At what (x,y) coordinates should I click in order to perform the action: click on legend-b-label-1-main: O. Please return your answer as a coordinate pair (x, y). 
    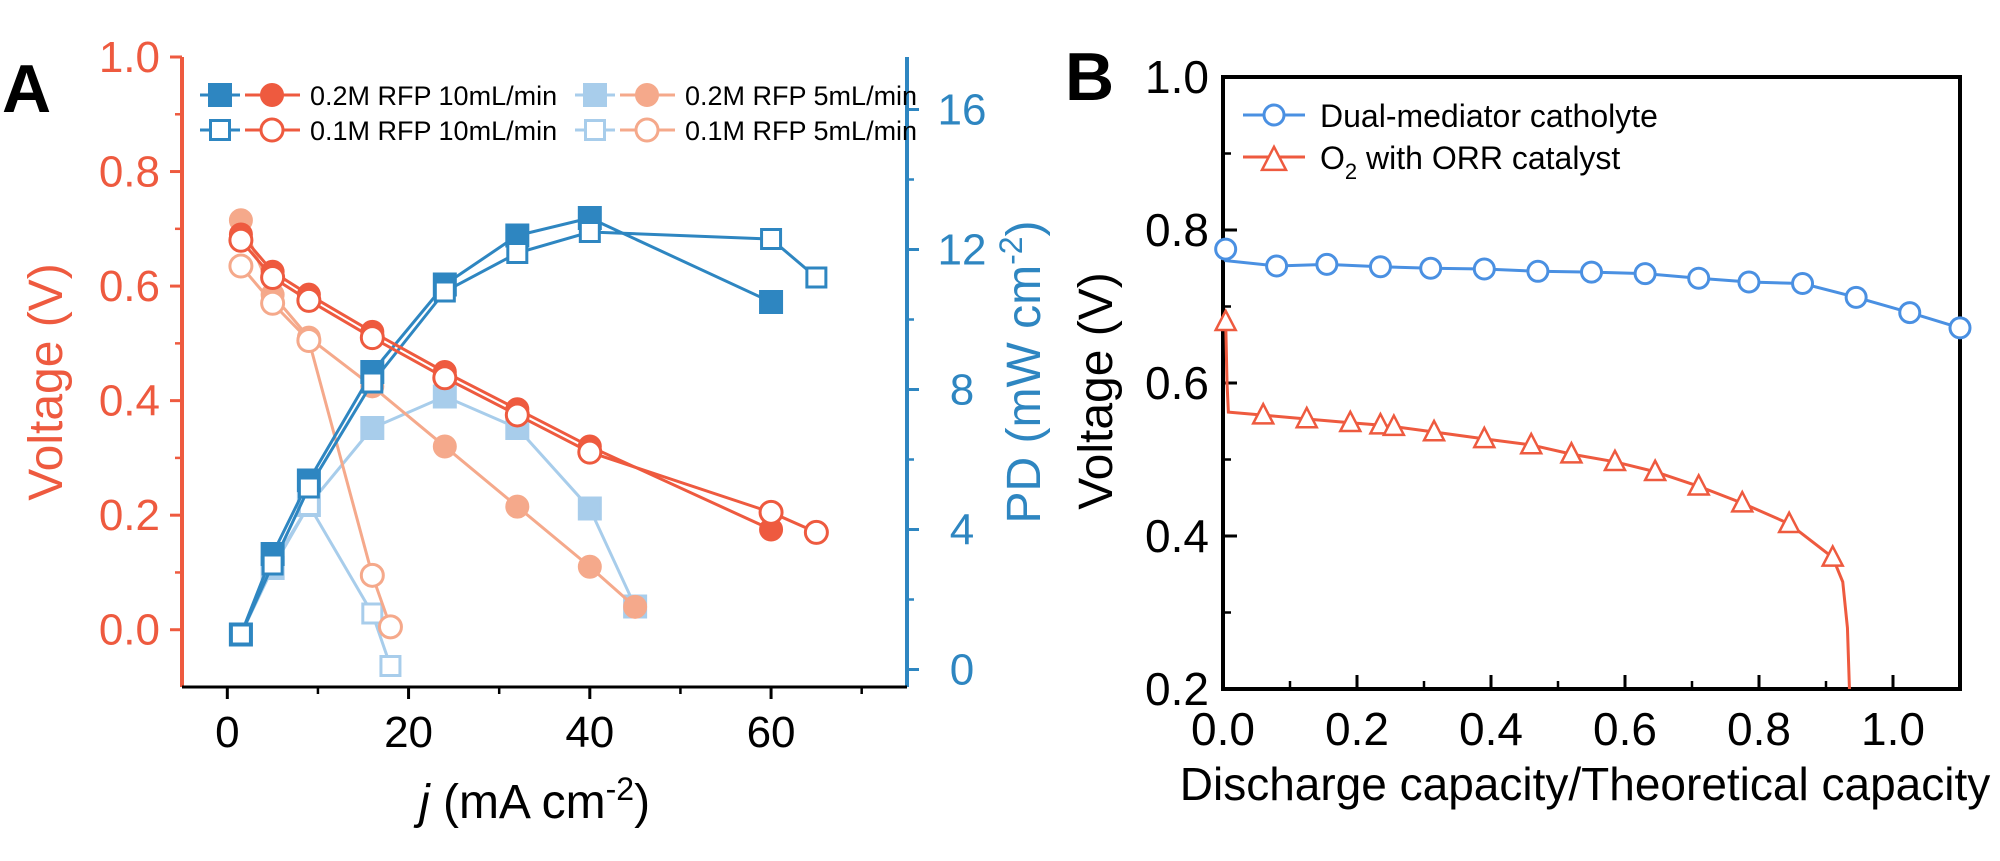
    Looking at the image, I should click on (1332, 158).